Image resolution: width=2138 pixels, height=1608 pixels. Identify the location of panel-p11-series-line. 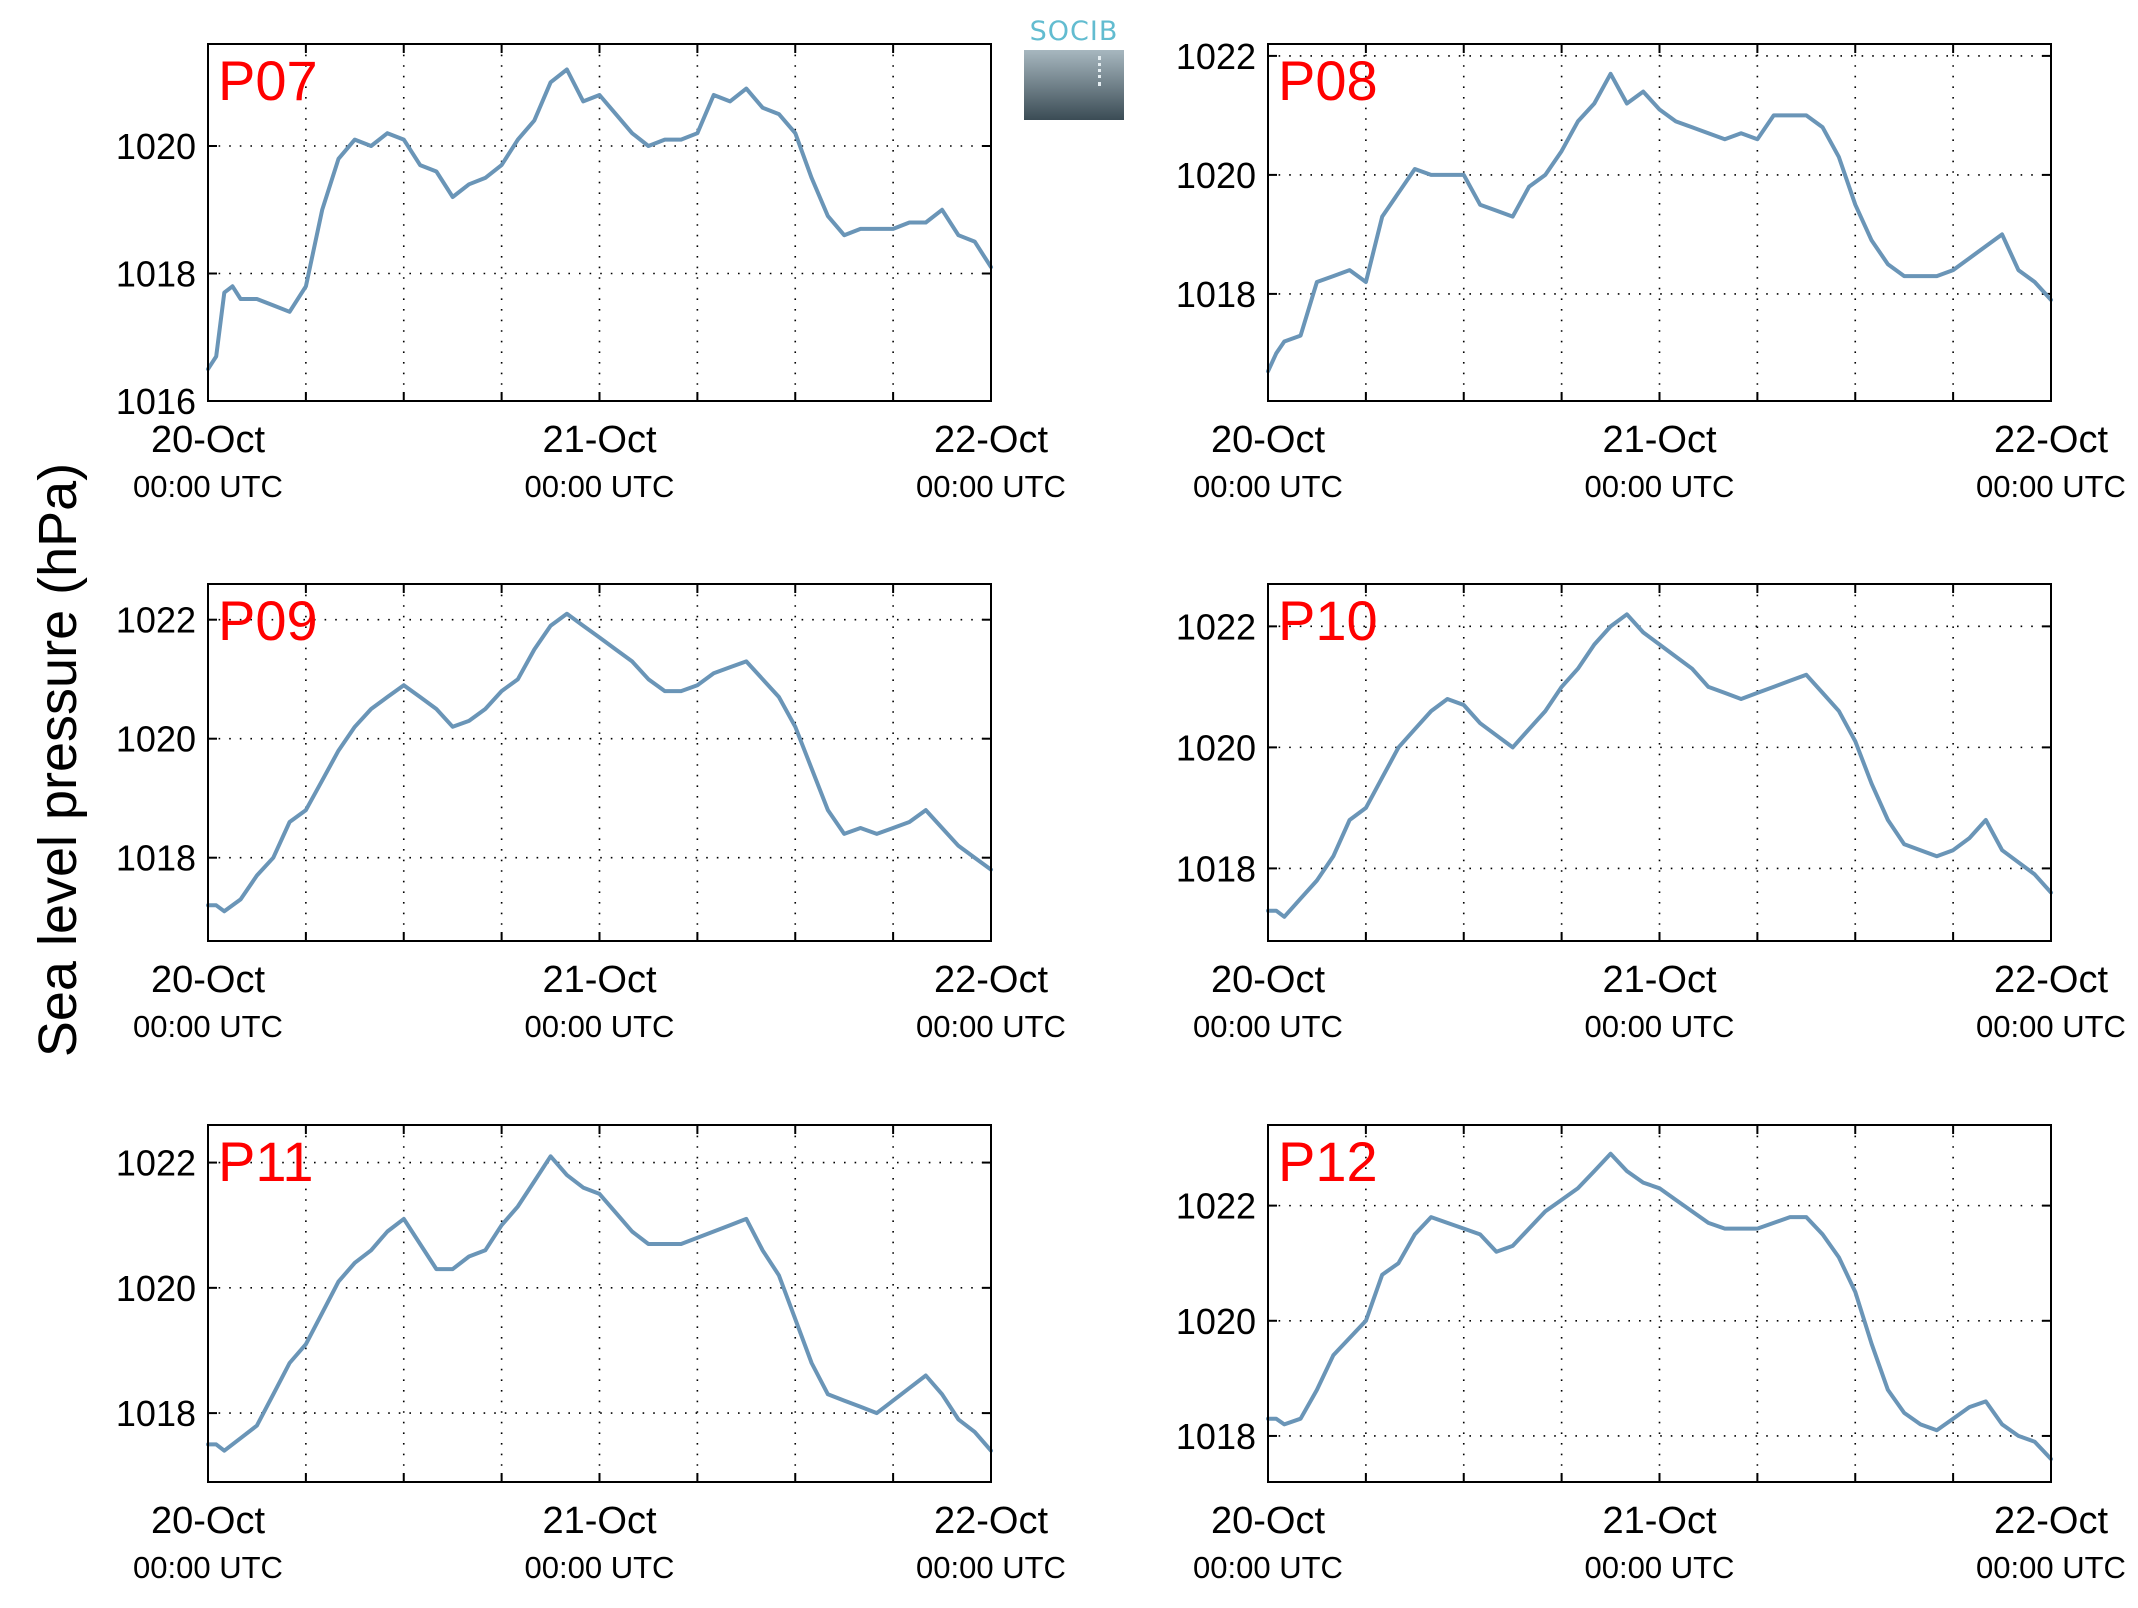
(599, 1303).